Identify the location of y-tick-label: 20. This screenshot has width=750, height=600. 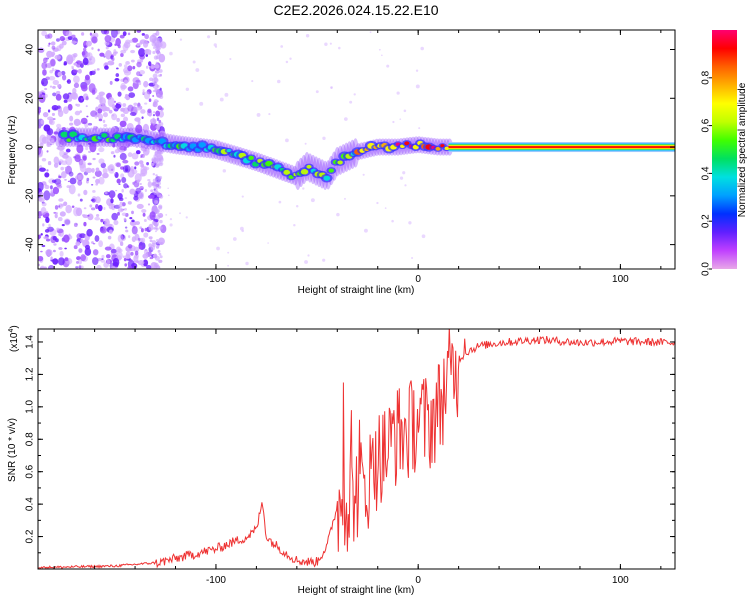
(30, 98).